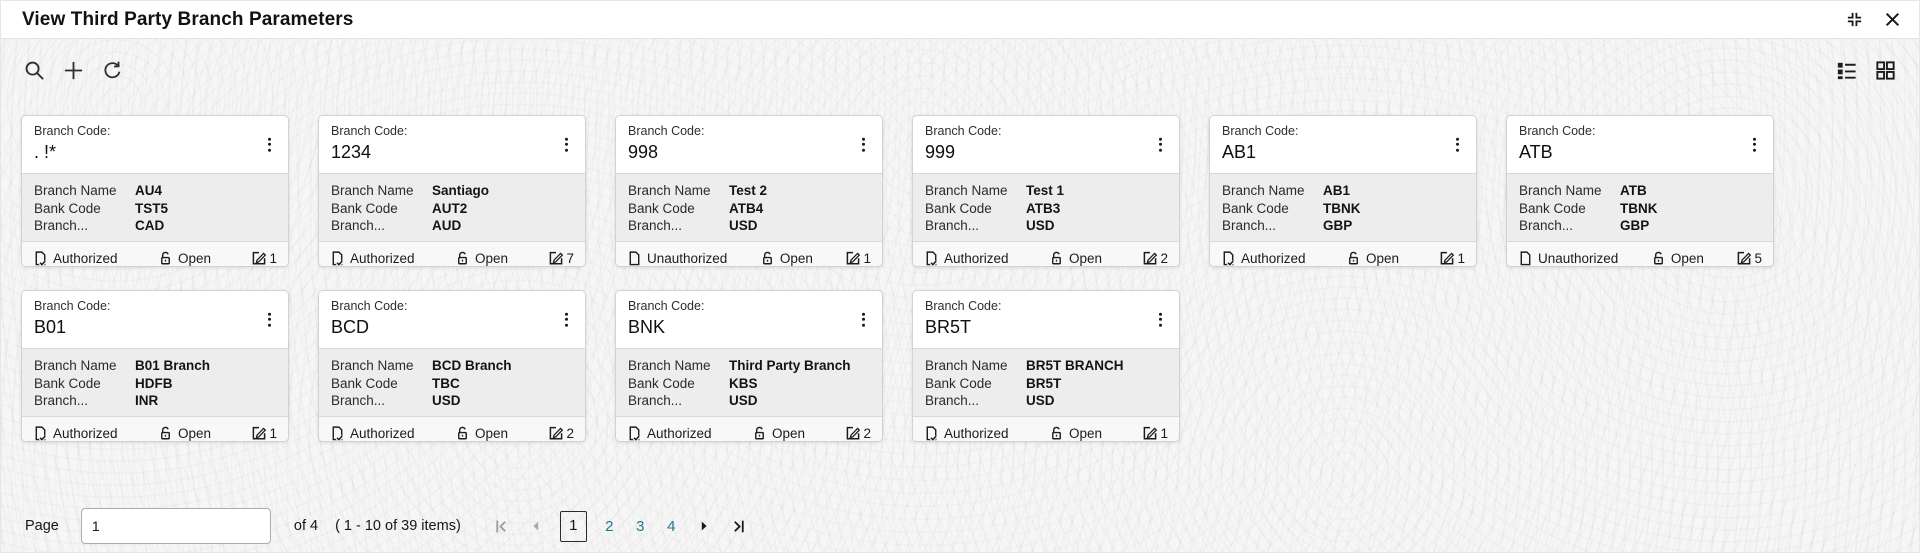  I want to click on bank-code-value: ATB3, so click(1043, 208).